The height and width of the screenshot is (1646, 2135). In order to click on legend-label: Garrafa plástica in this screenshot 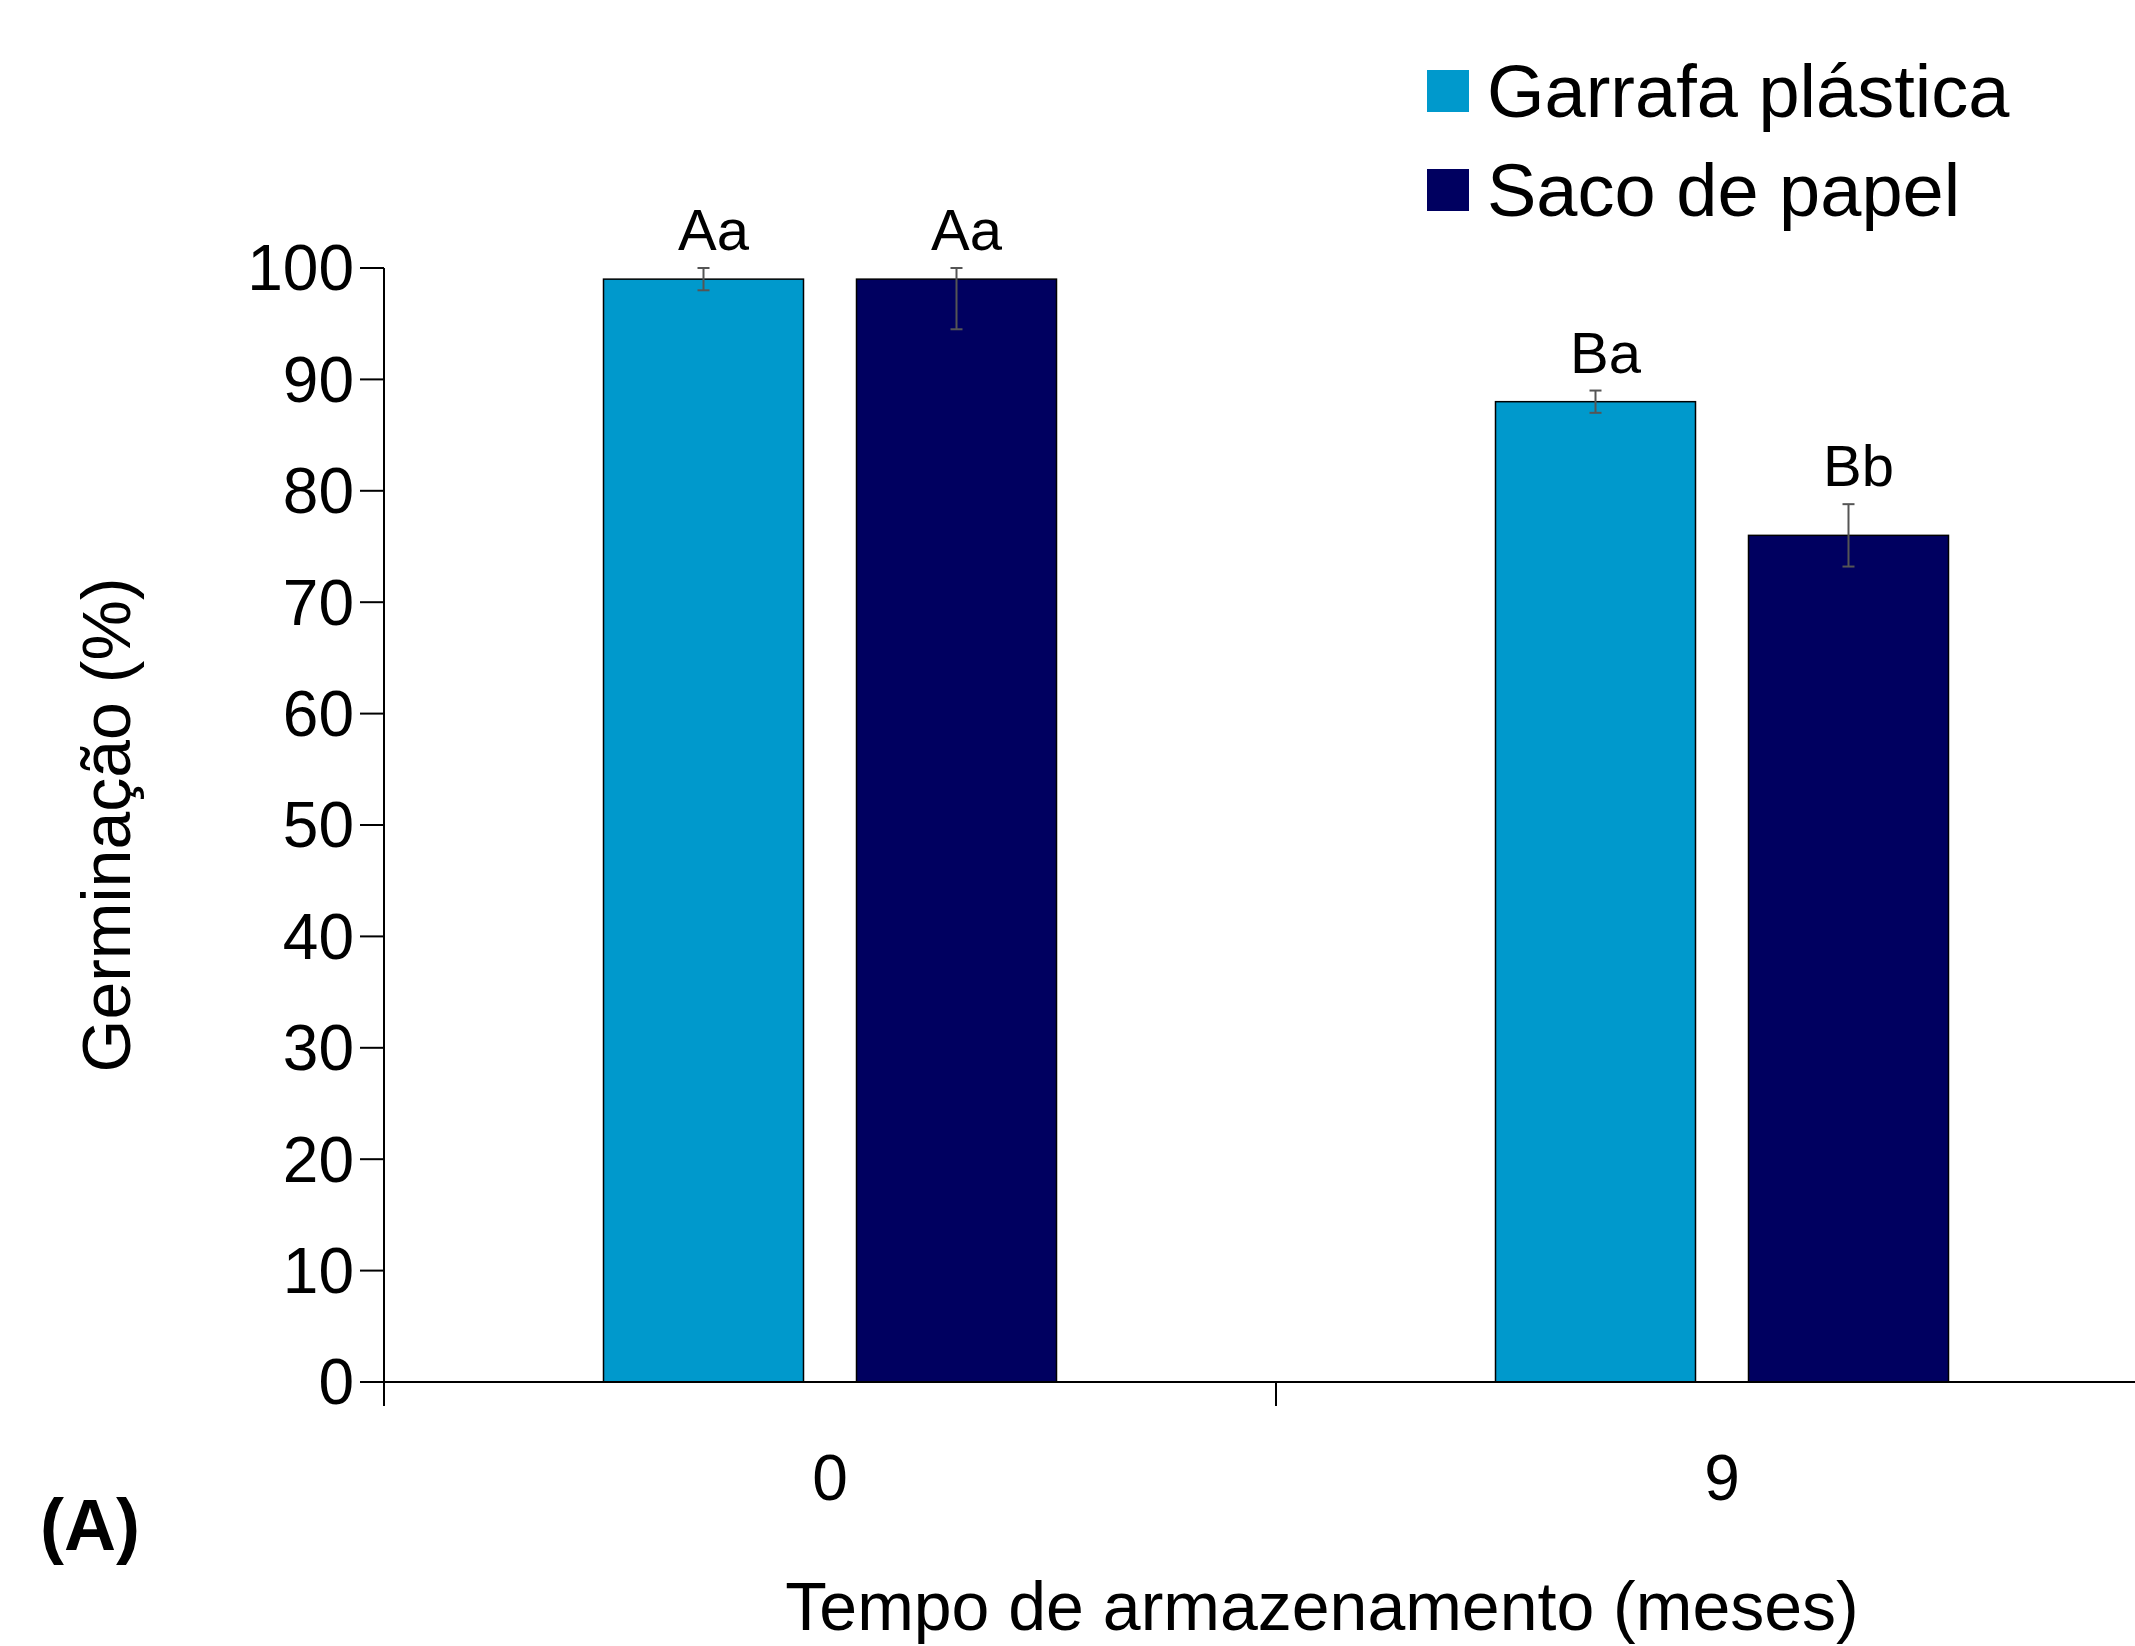, I will do `click(1749, 91)`.